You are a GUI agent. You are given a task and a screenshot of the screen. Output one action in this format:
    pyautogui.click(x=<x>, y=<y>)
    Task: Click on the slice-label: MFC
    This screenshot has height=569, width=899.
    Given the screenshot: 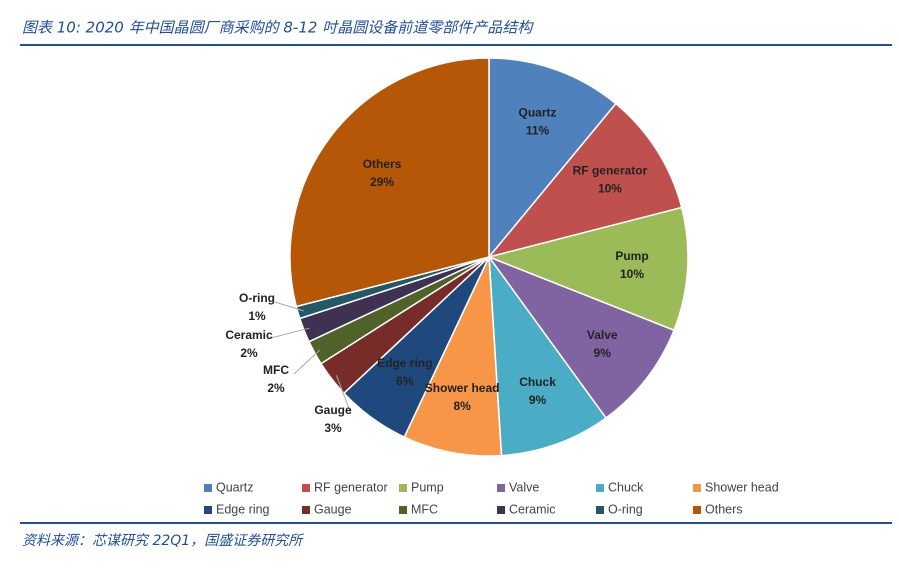 What is the action you would take?
    pyautogui.click(x=276, y=370)
    